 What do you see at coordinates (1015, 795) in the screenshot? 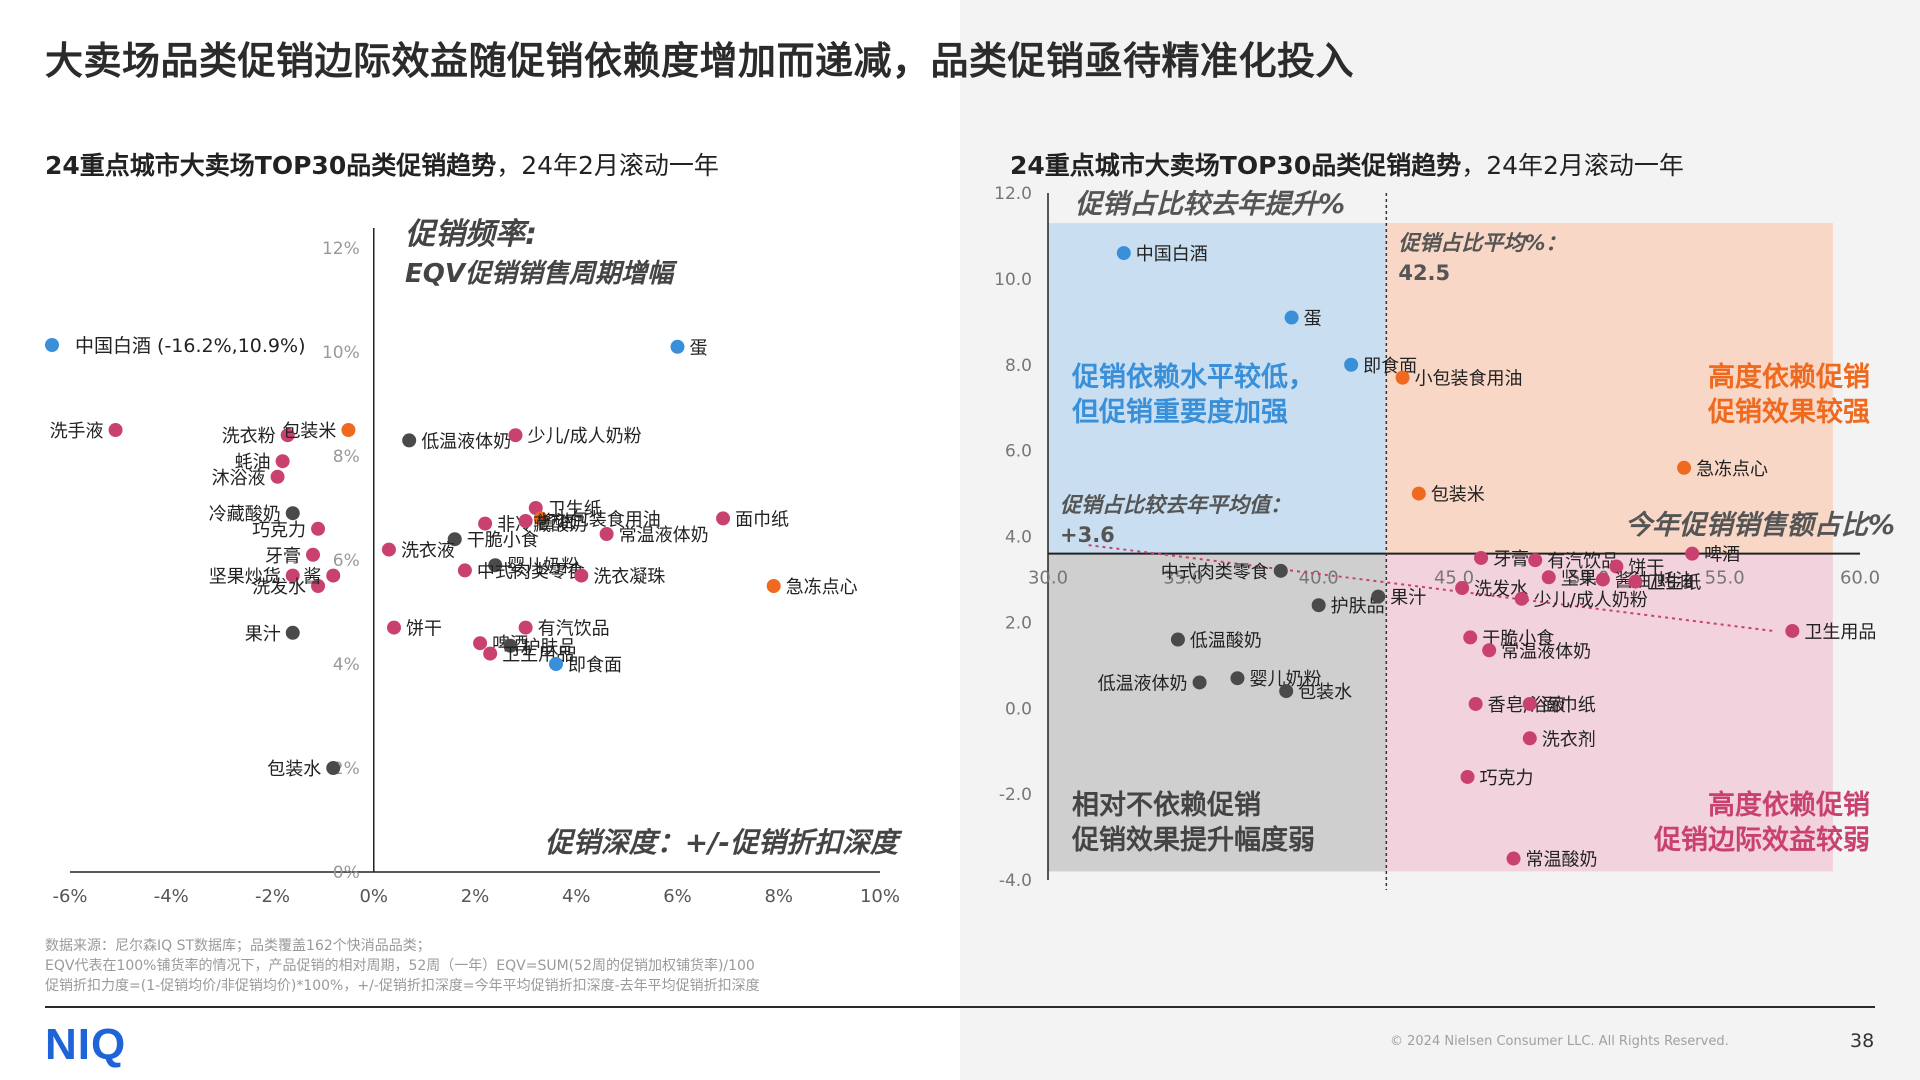
I see `y-tick-label: -2.0` at bounding box center [1015, 795].